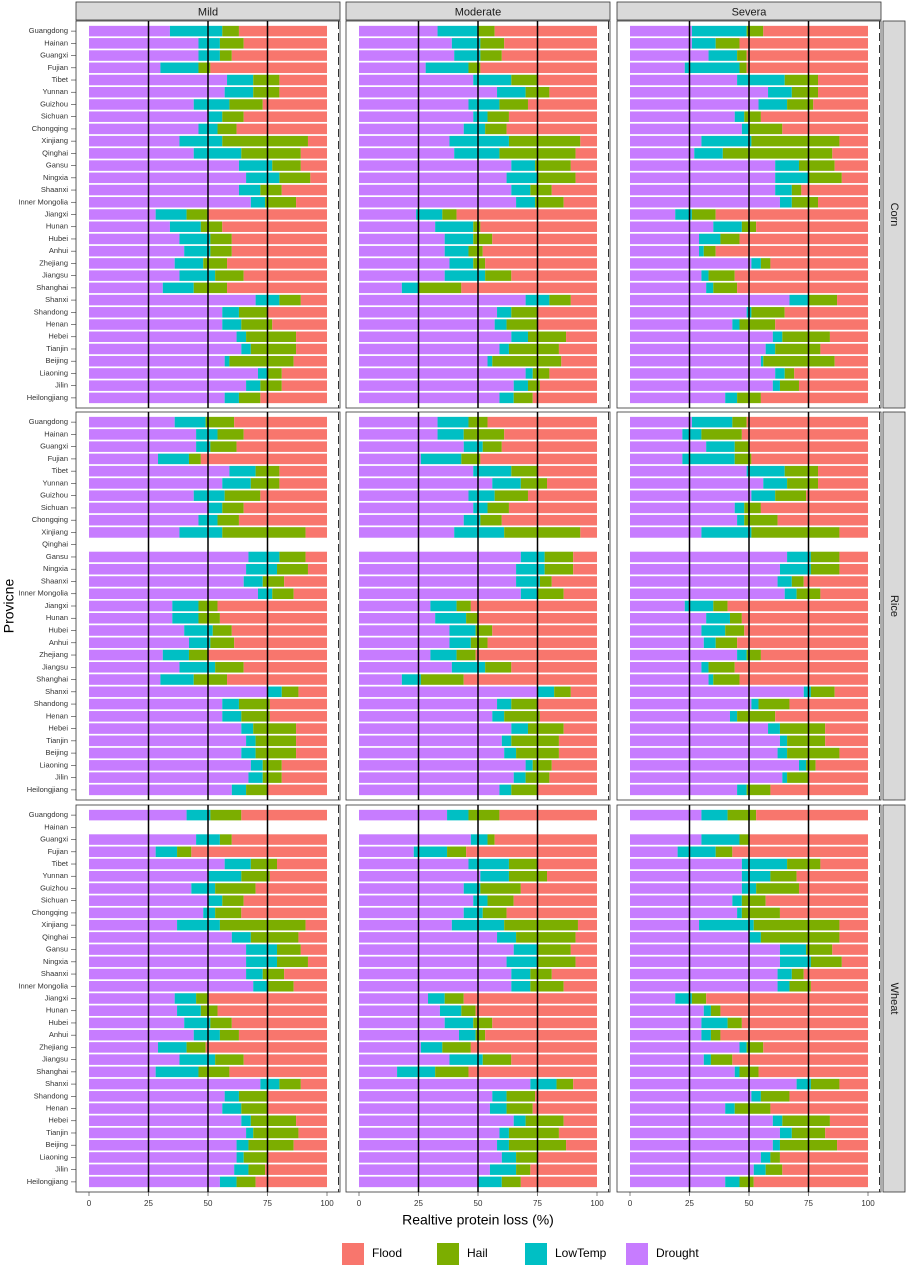 This screenshot has height=1272, width=906. I want to click on bar-corn-mild-fujian-drought, so click(125, 68).